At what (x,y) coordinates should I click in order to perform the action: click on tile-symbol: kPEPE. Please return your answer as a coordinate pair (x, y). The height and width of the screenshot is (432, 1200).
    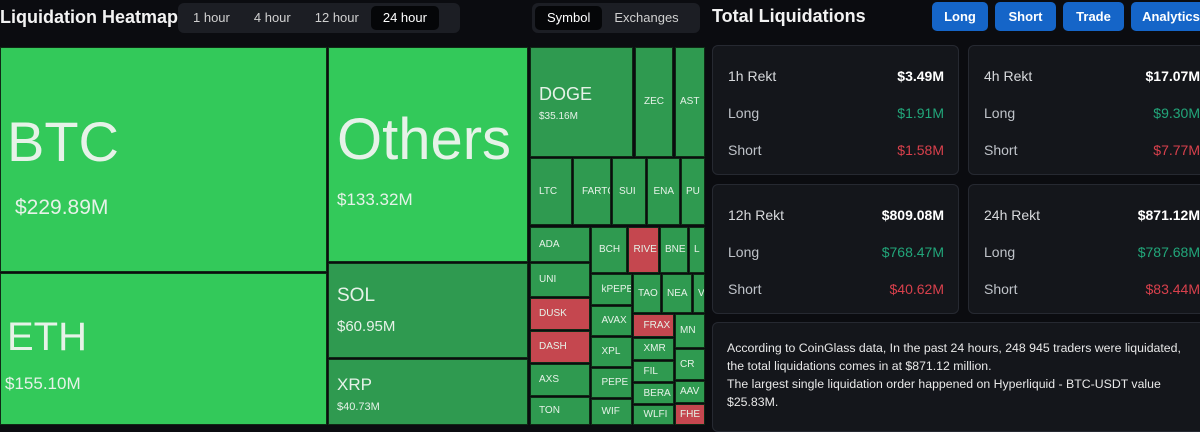
    Looking at the image, I should click on (616, 289).